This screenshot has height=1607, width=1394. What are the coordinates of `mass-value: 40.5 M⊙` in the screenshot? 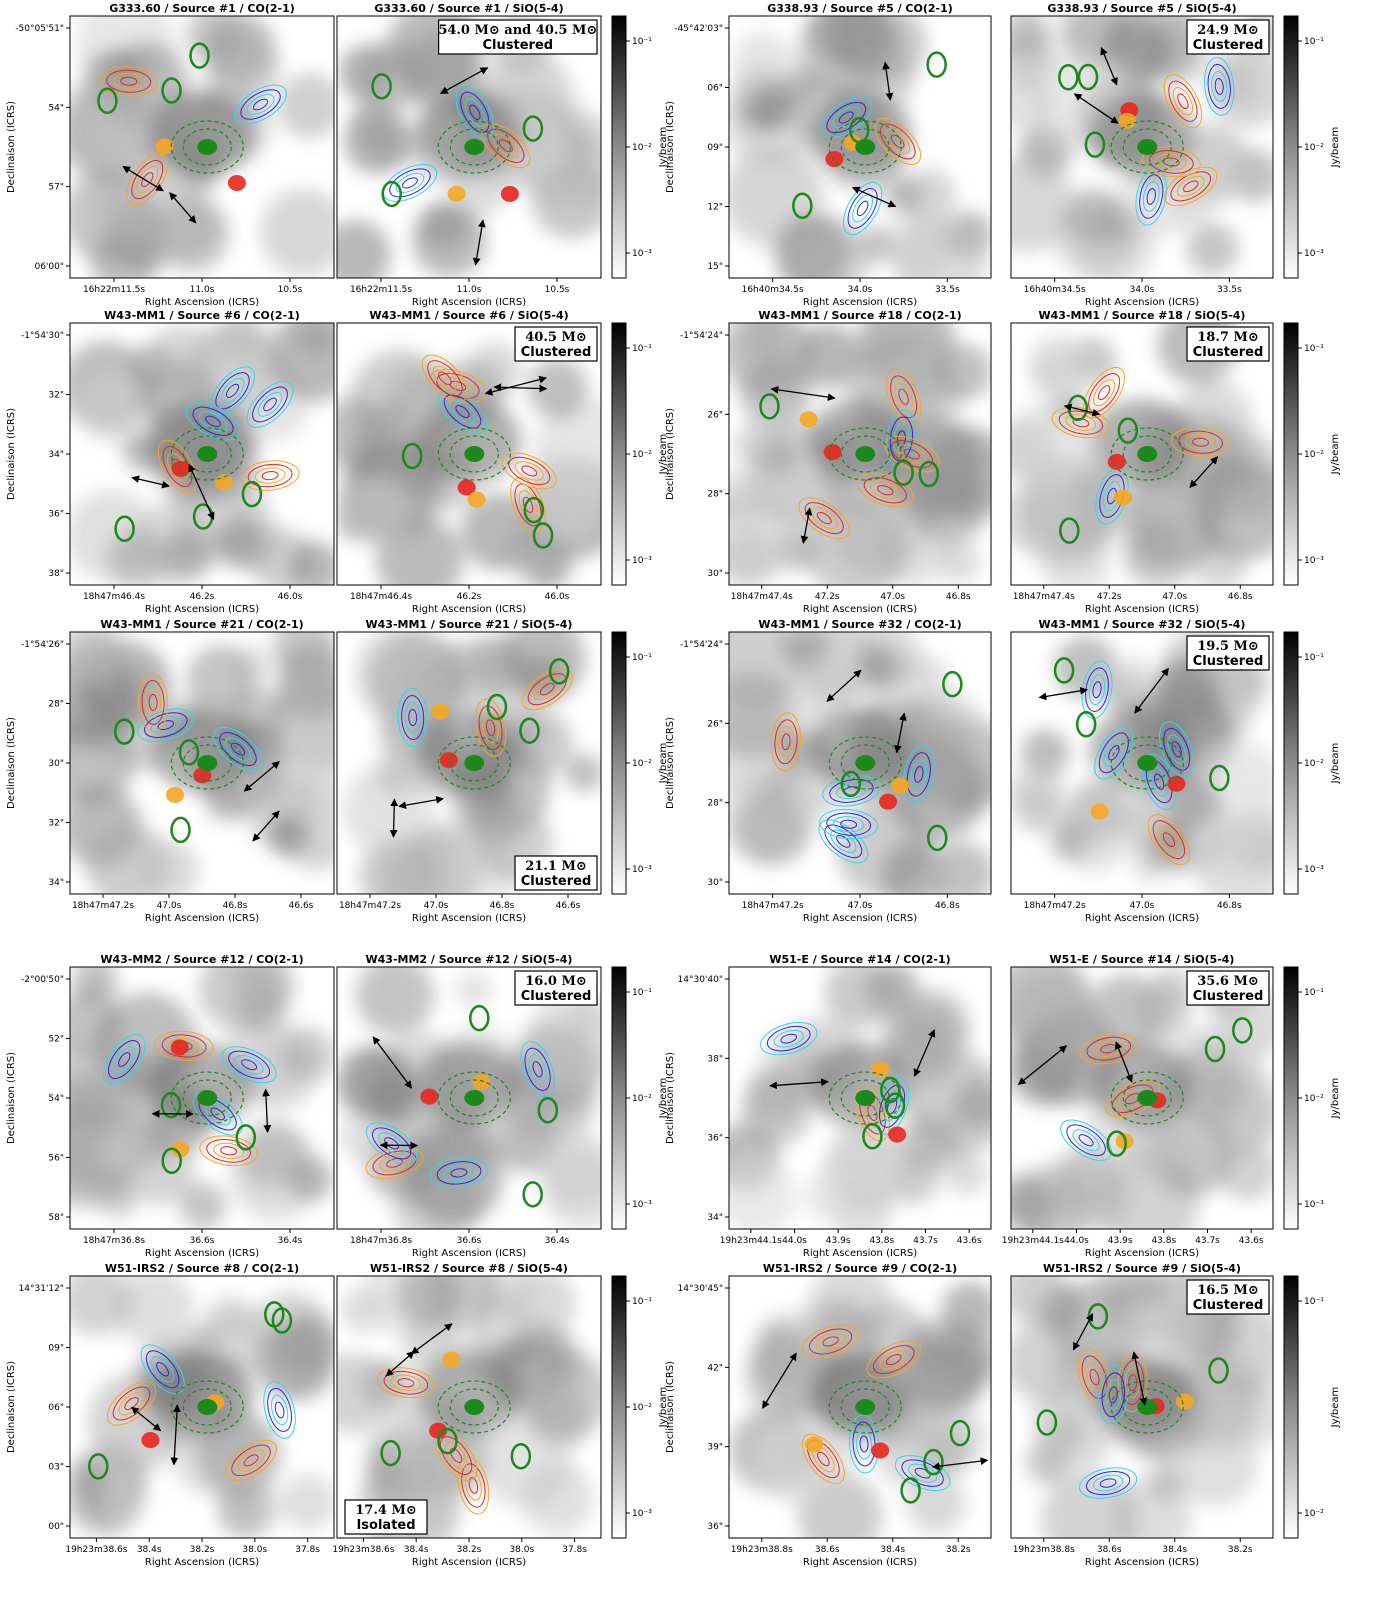 It's located at (555, 337).